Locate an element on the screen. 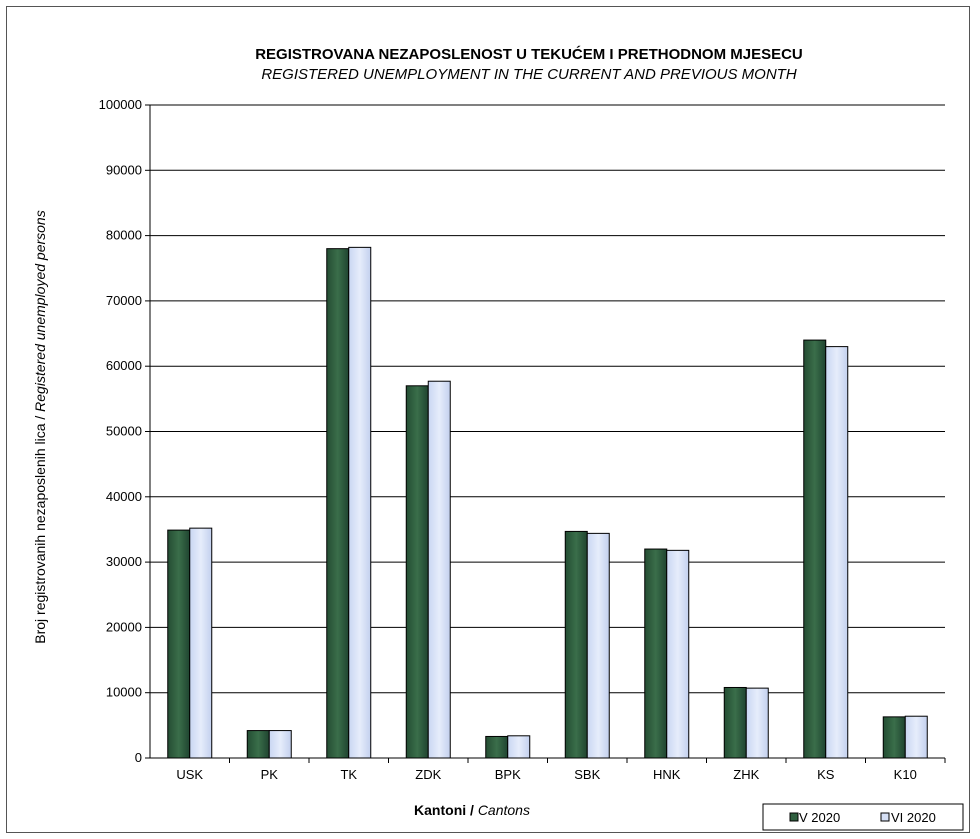 Image resolution: width=980 pixels, height=839 pixels. y-tick-label: 10000 is located at coordinates (124, 692).